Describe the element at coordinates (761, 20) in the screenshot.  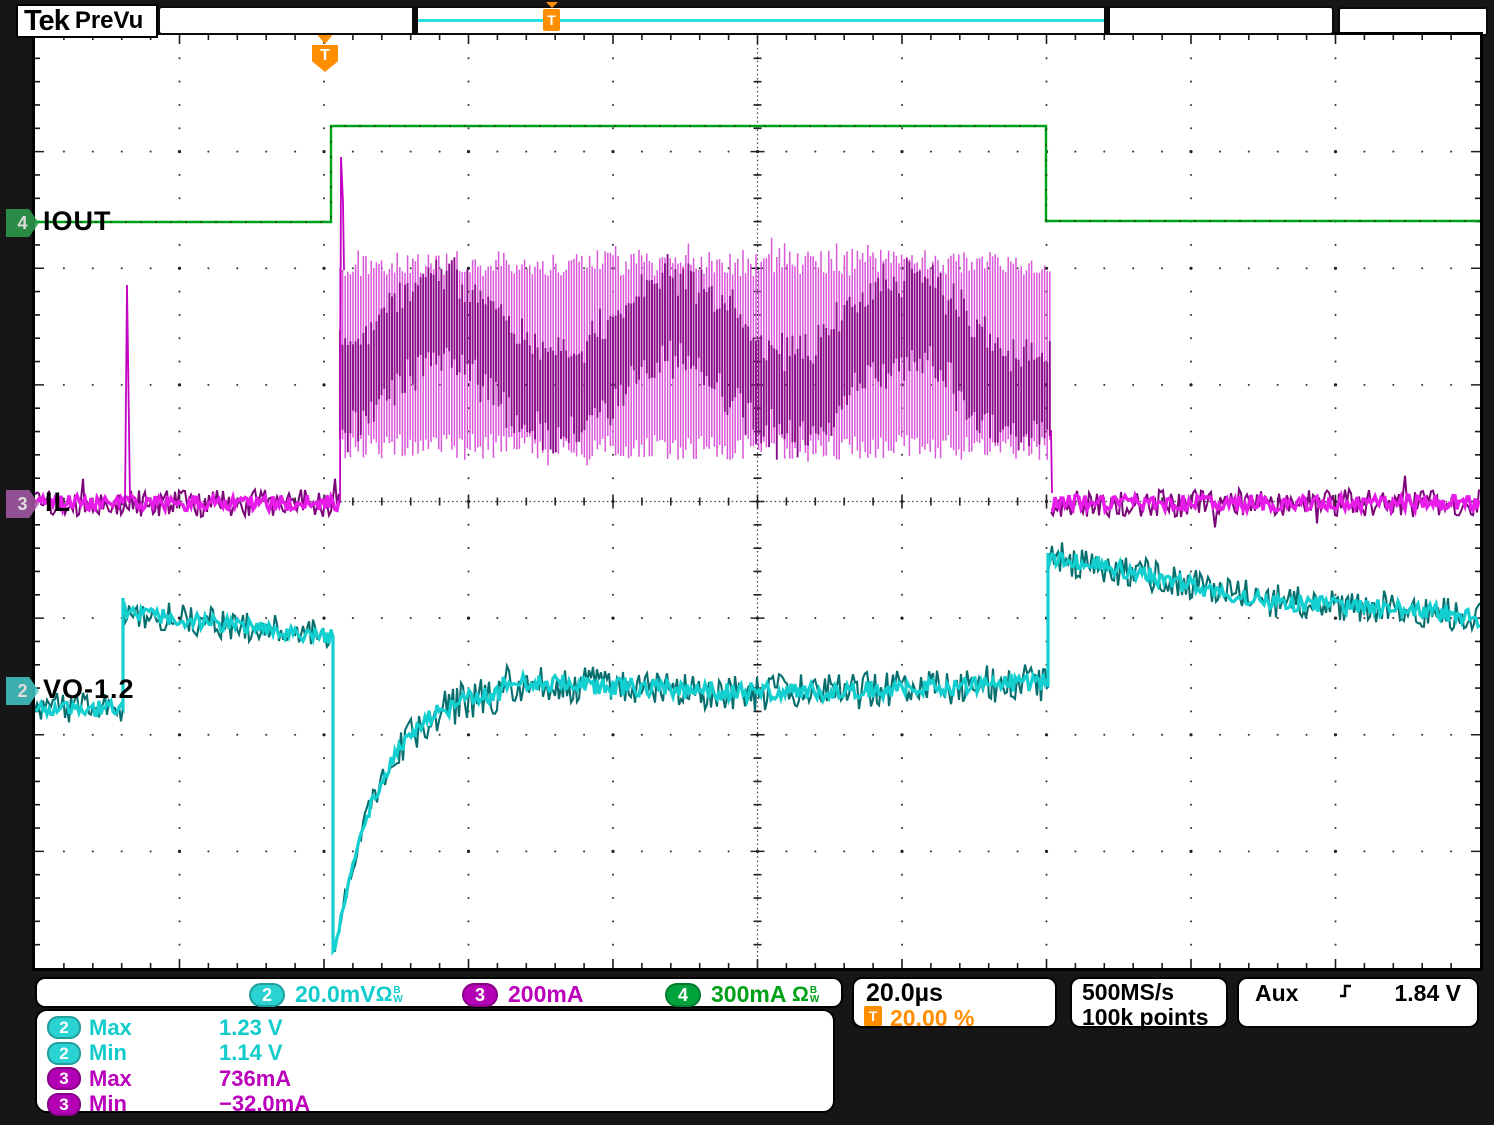
I see `record-window-line` at that location.